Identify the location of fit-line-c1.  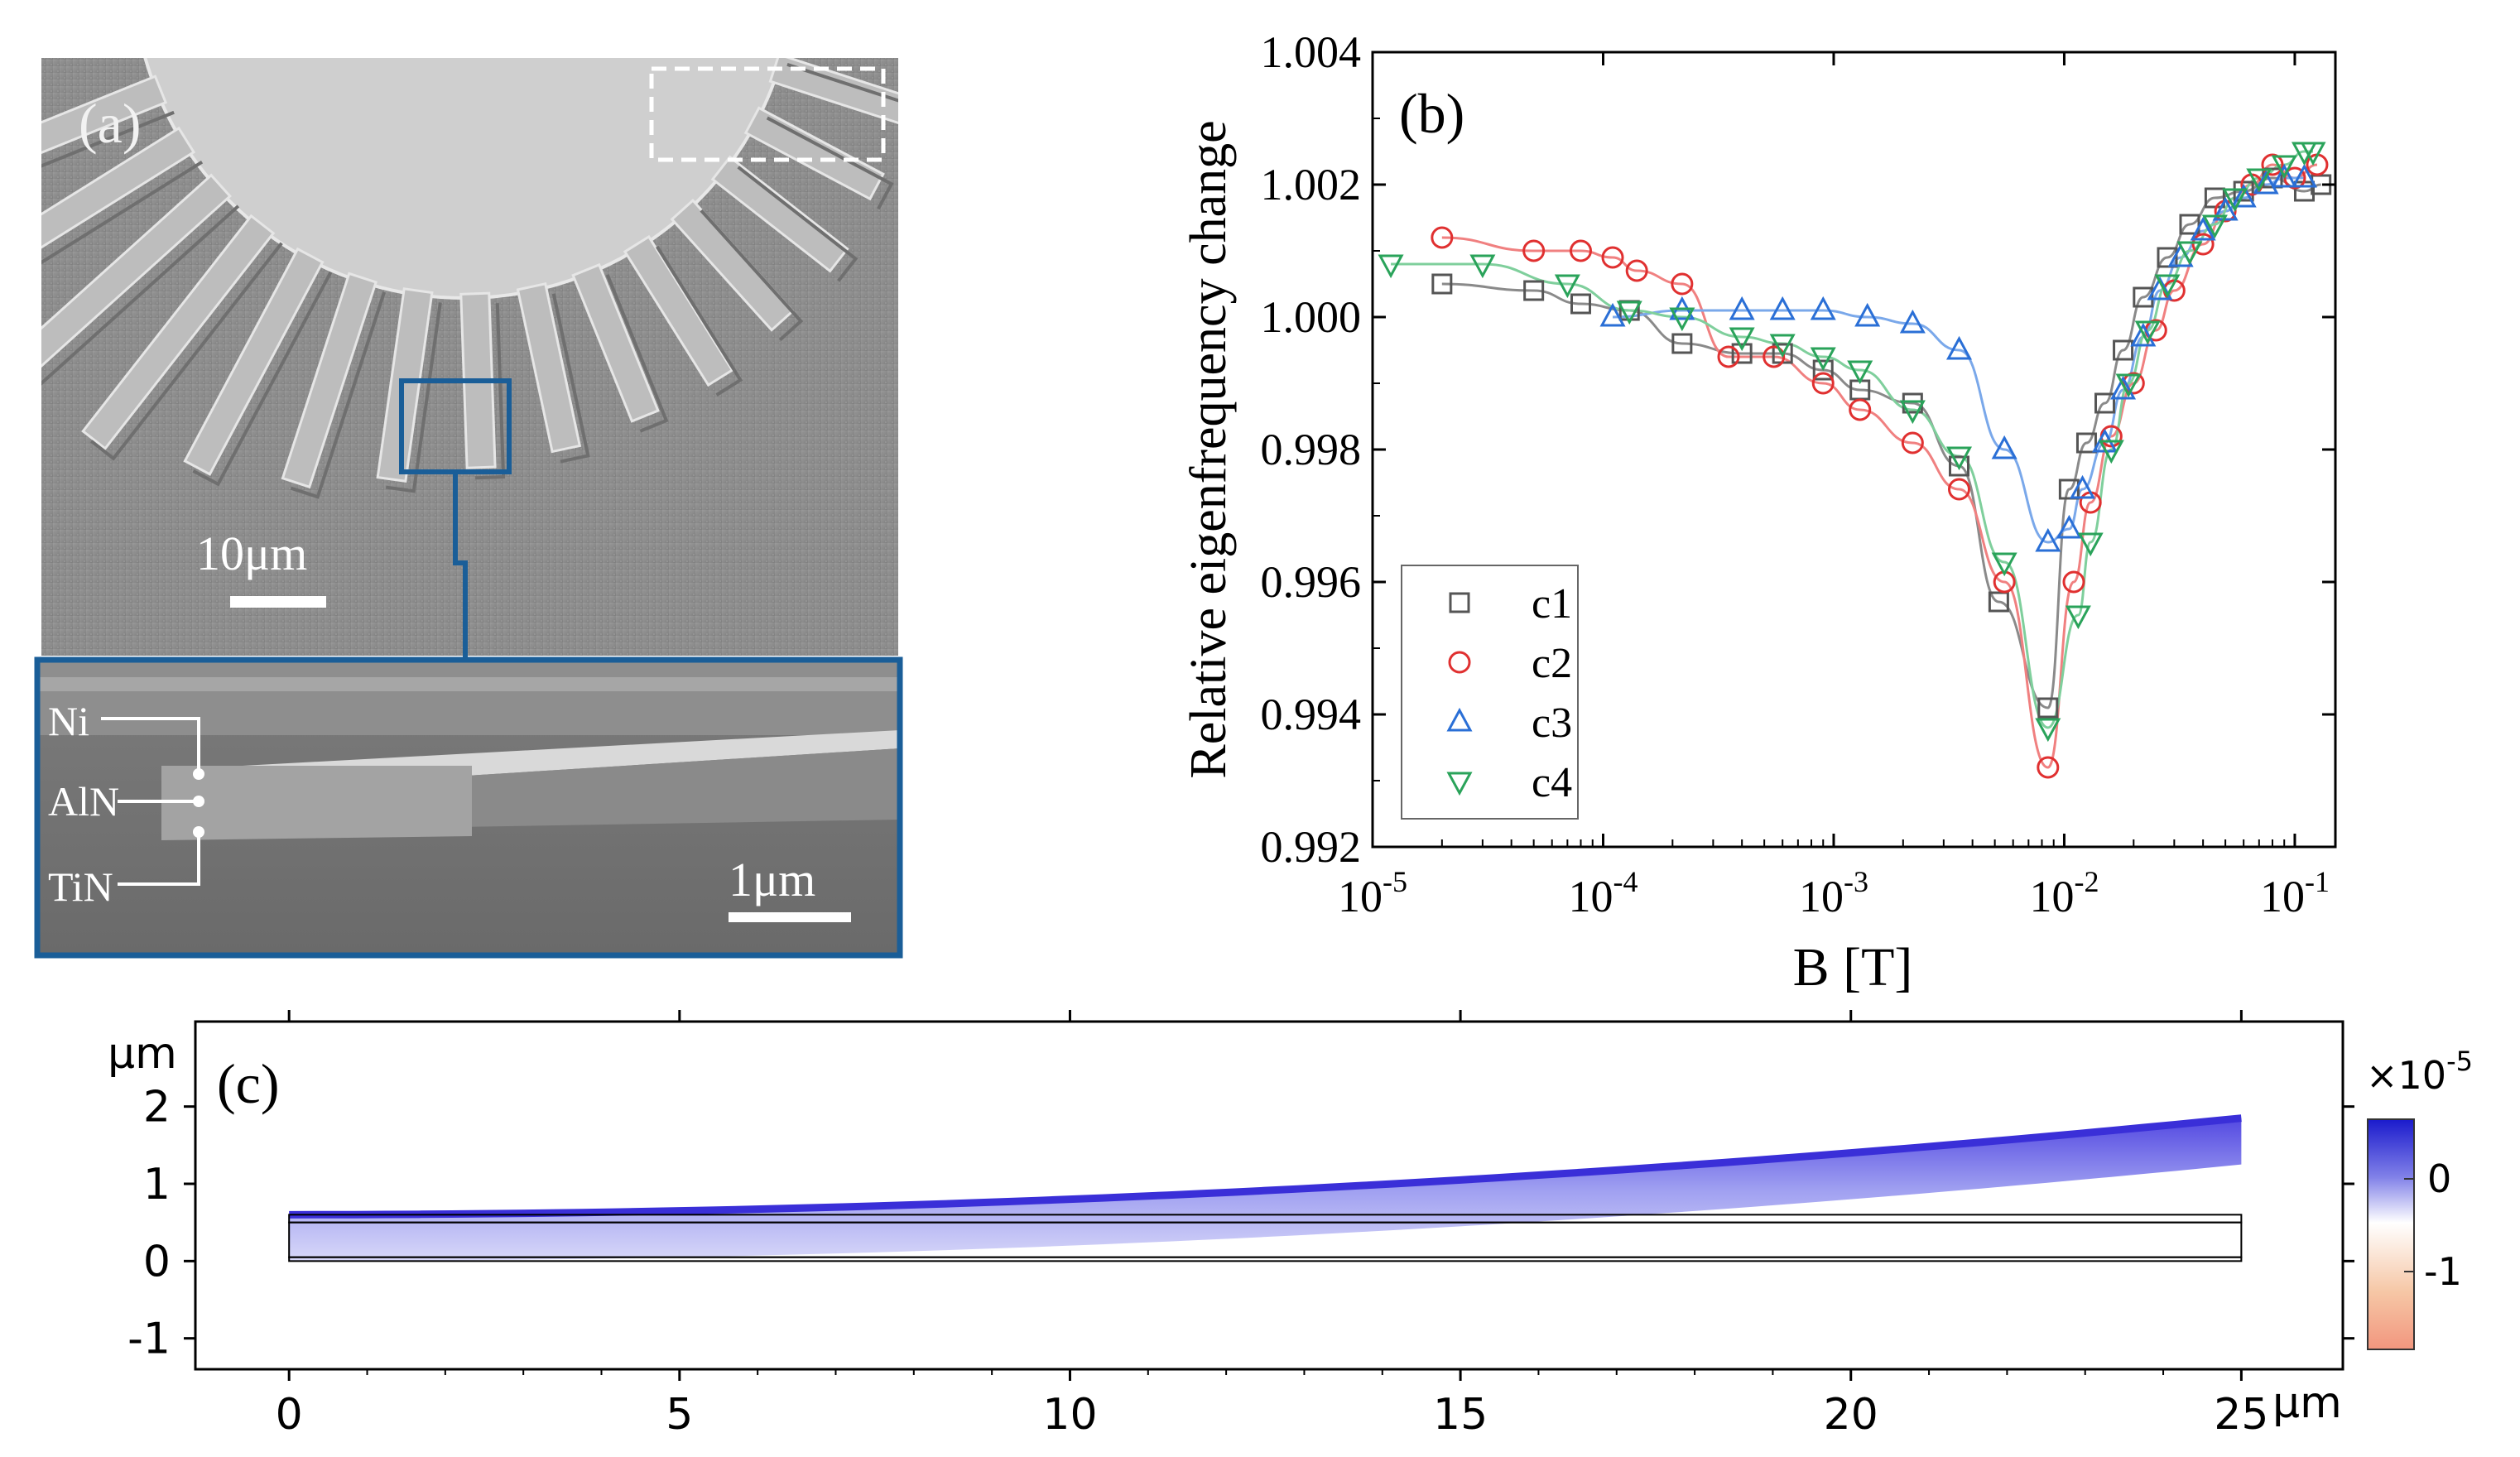
(1881, 442).